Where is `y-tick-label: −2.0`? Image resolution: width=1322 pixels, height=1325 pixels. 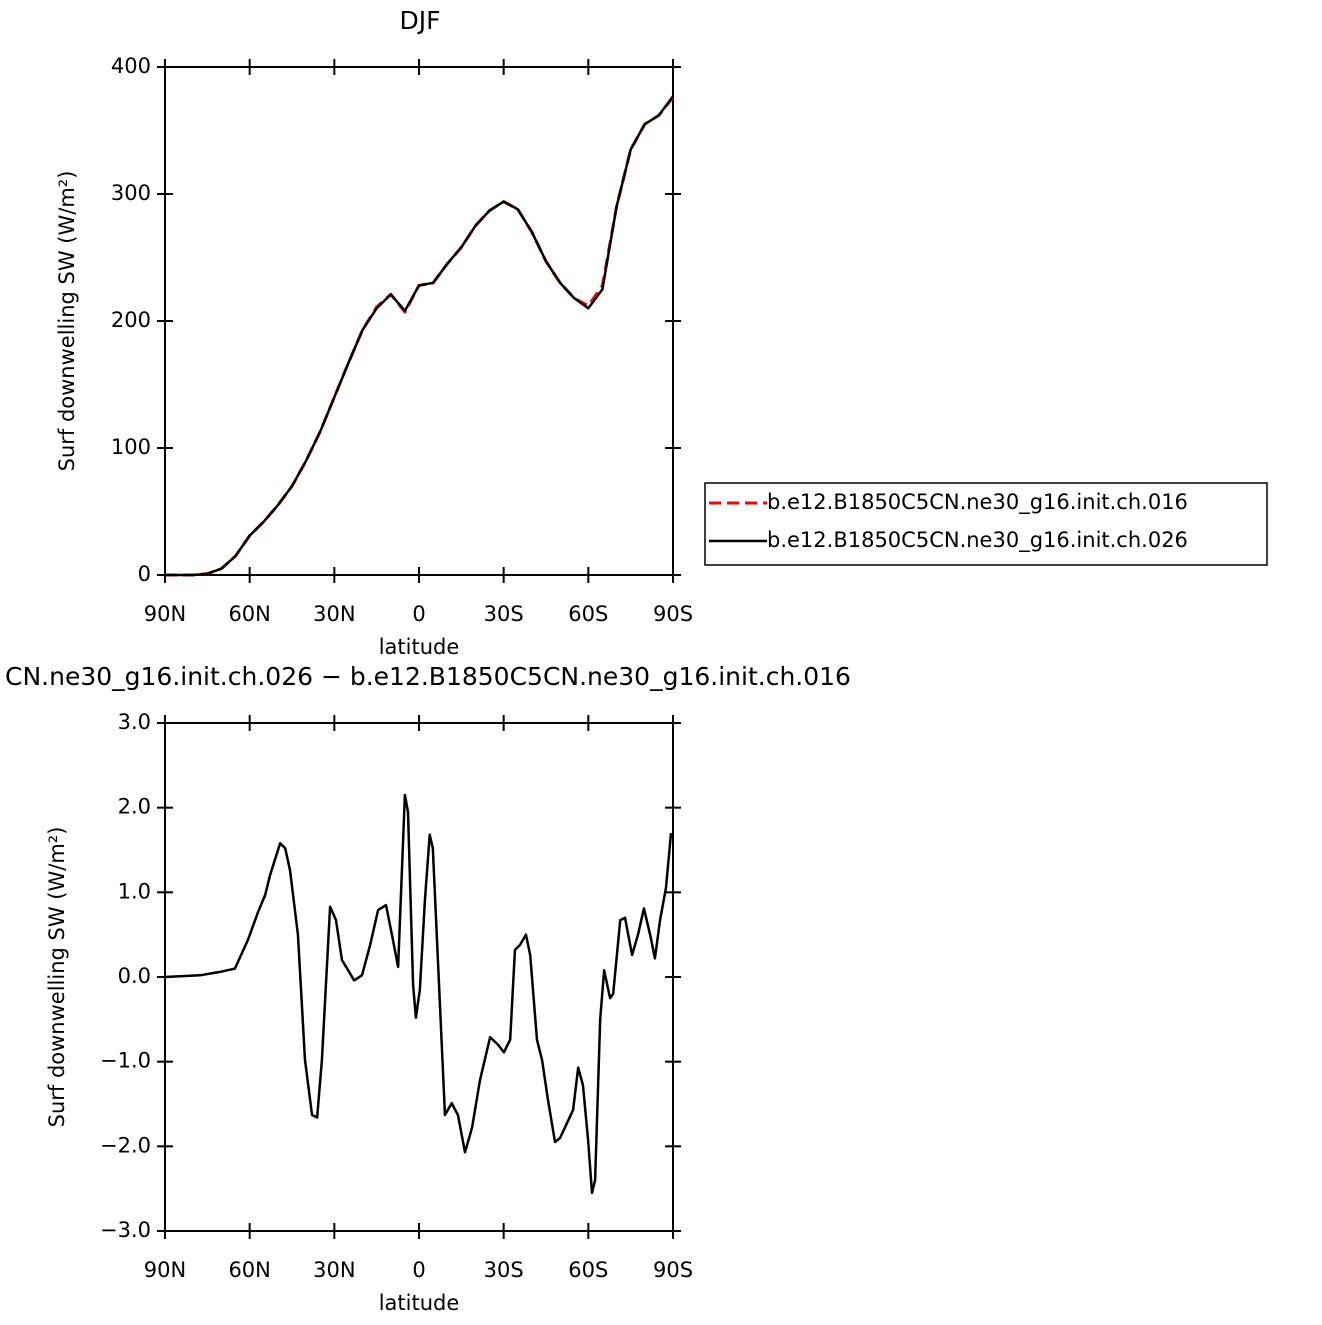
y-tick-label: −2.0 is located at coordinates (125, 1145).